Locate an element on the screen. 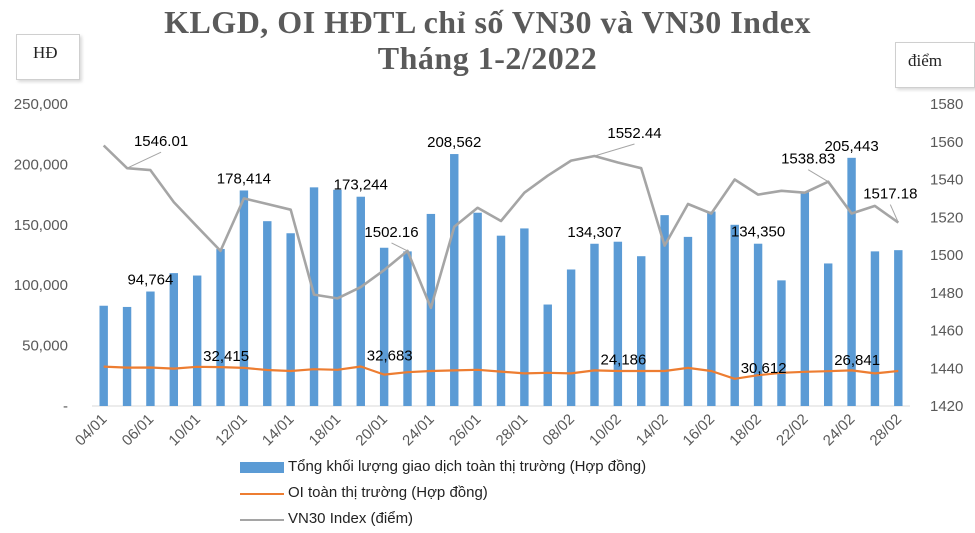 This screenshot has height=533, width=975. x-tick-label: 14/01 is located at coordinates (278, 430).